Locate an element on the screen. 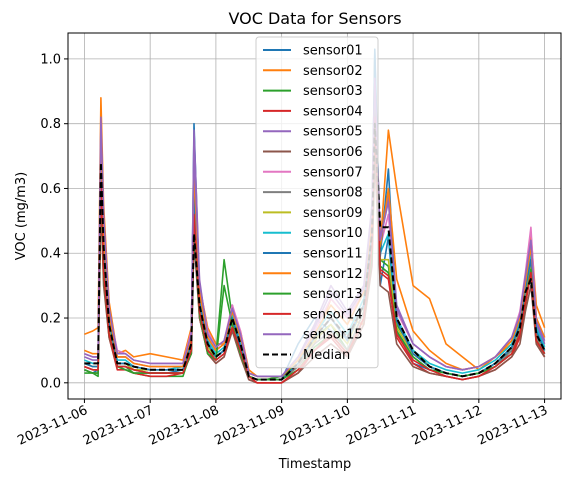 This screenshot has height=481, width=573. y-tick-label: 0.8 is located at coordinates (50, 124).